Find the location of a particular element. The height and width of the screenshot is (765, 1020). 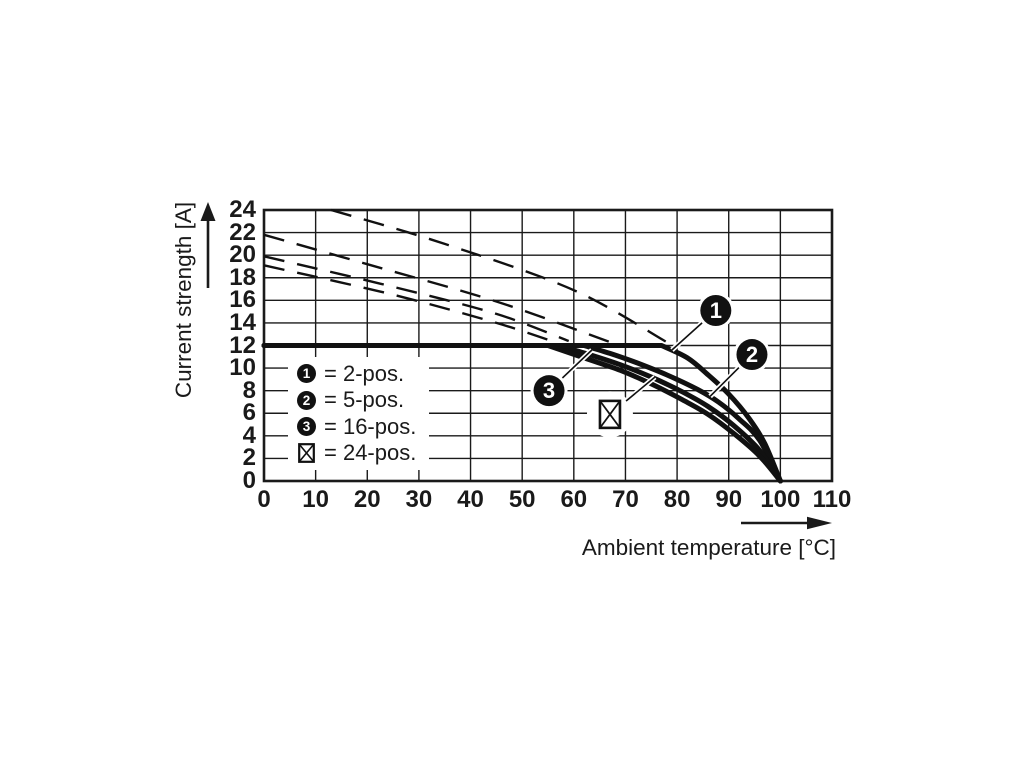

y-tick-4: 4 is located at coordinates (249, 435).